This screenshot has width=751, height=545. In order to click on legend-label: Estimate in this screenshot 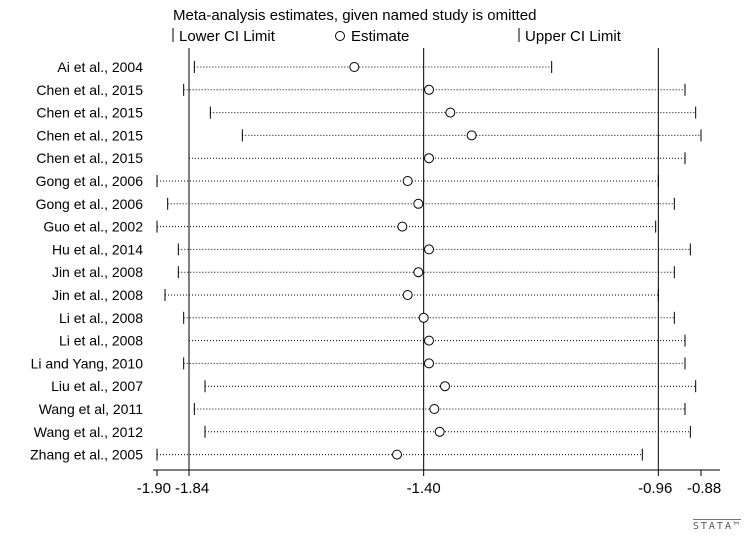, I will do `click(380, 36)`.